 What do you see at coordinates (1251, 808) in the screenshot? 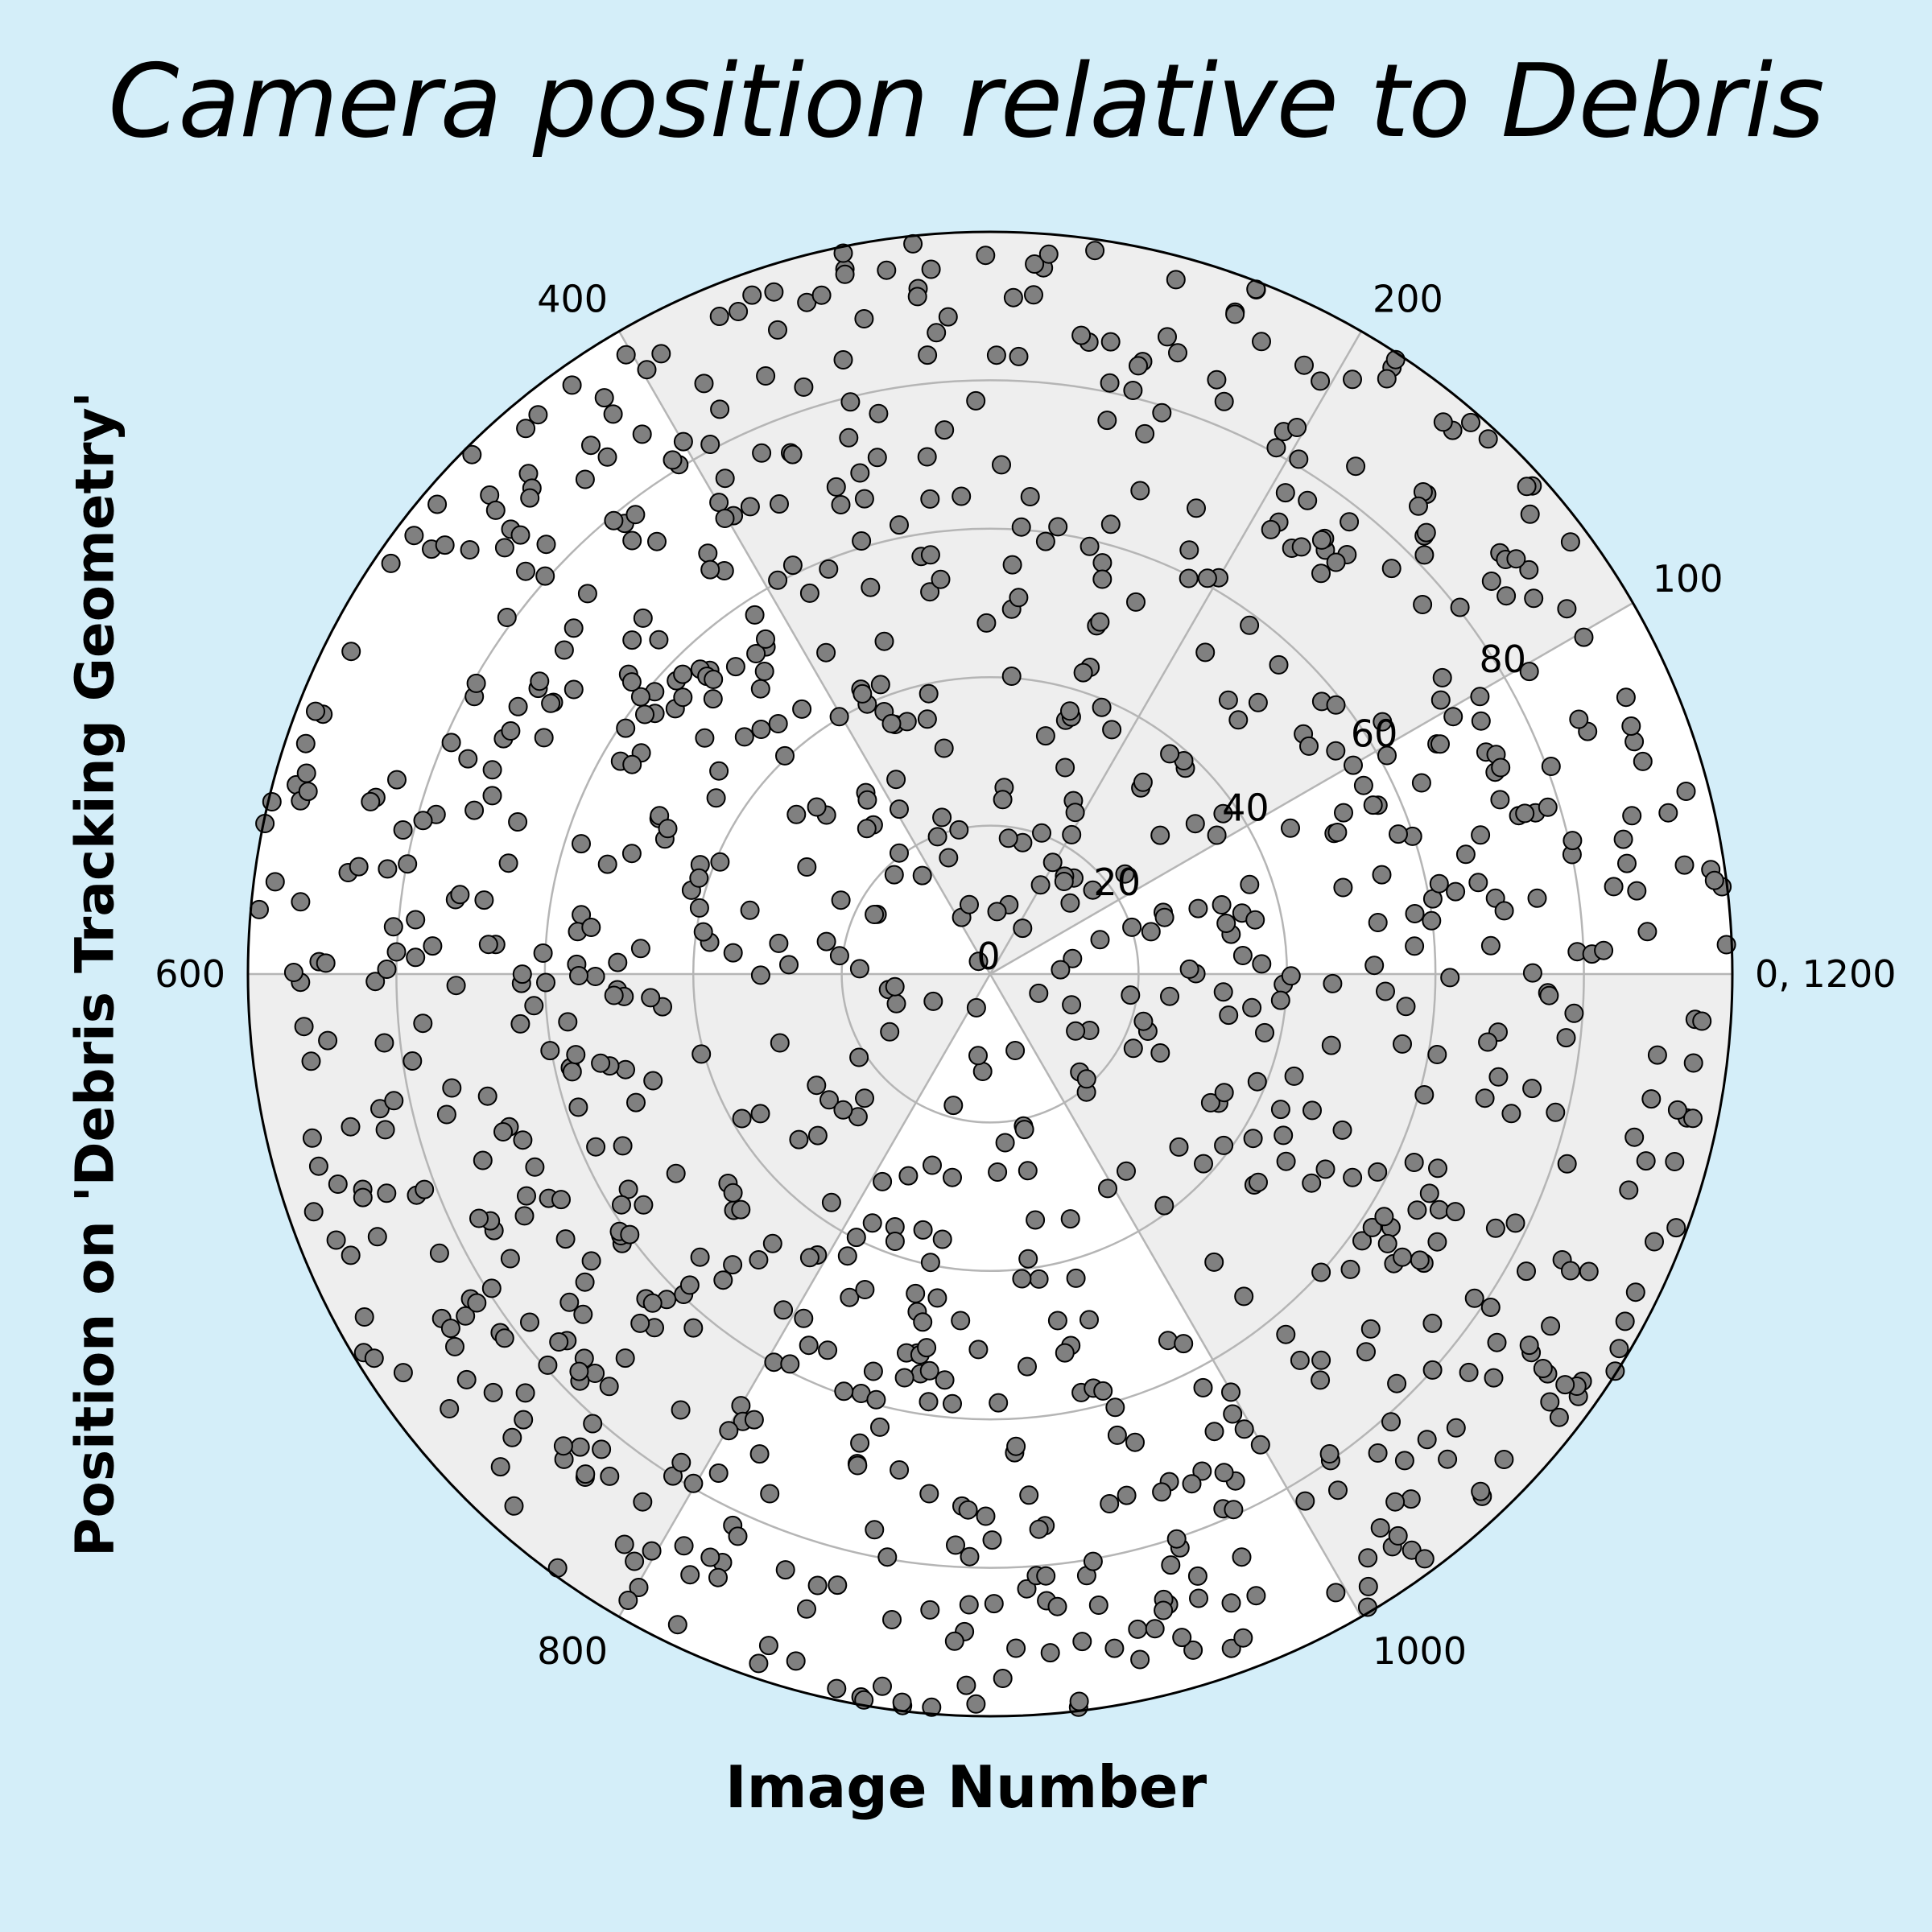
I see `r-tick-labels: 0 20 40 60 80` at bounding box center [1251, 808].